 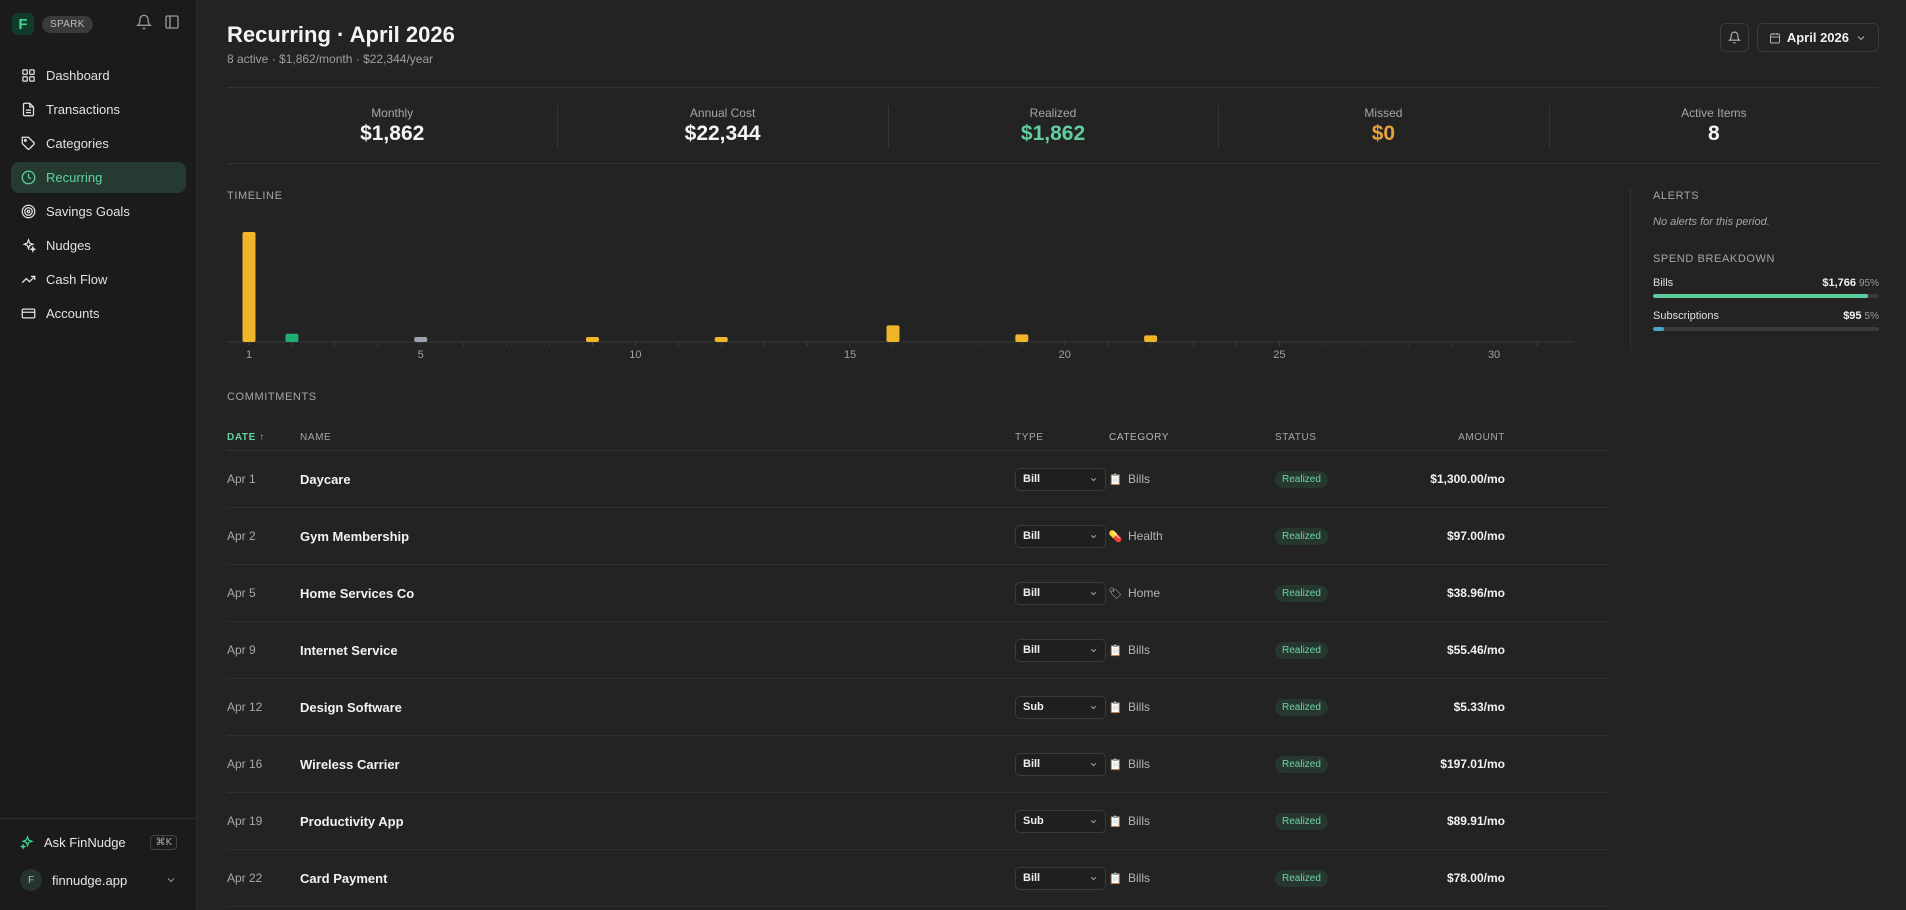 What do you see at coordinates (98, 864) in the screenshot?
I see `sidebar-footer: Ask FinNudge ⌘K F finnudge.app` at bounding box center [98, 864].